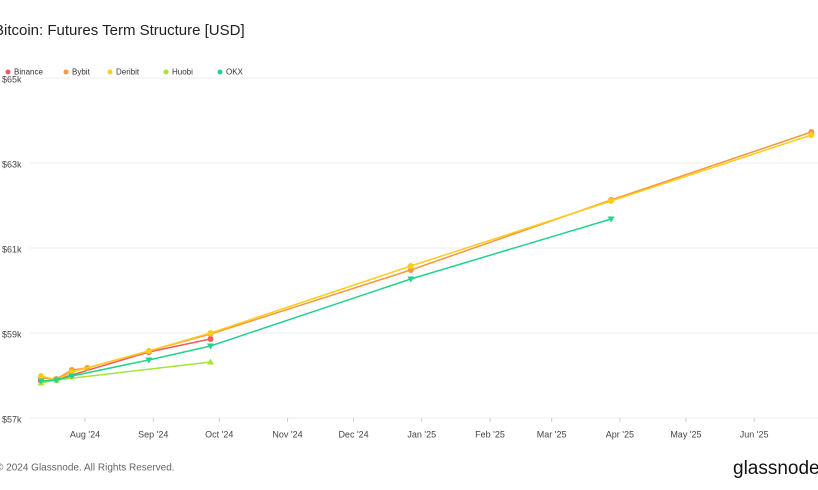  Describe the element at coordinates (81, 72) in the screenshot. I see `legend-label: Bybit` at that location.